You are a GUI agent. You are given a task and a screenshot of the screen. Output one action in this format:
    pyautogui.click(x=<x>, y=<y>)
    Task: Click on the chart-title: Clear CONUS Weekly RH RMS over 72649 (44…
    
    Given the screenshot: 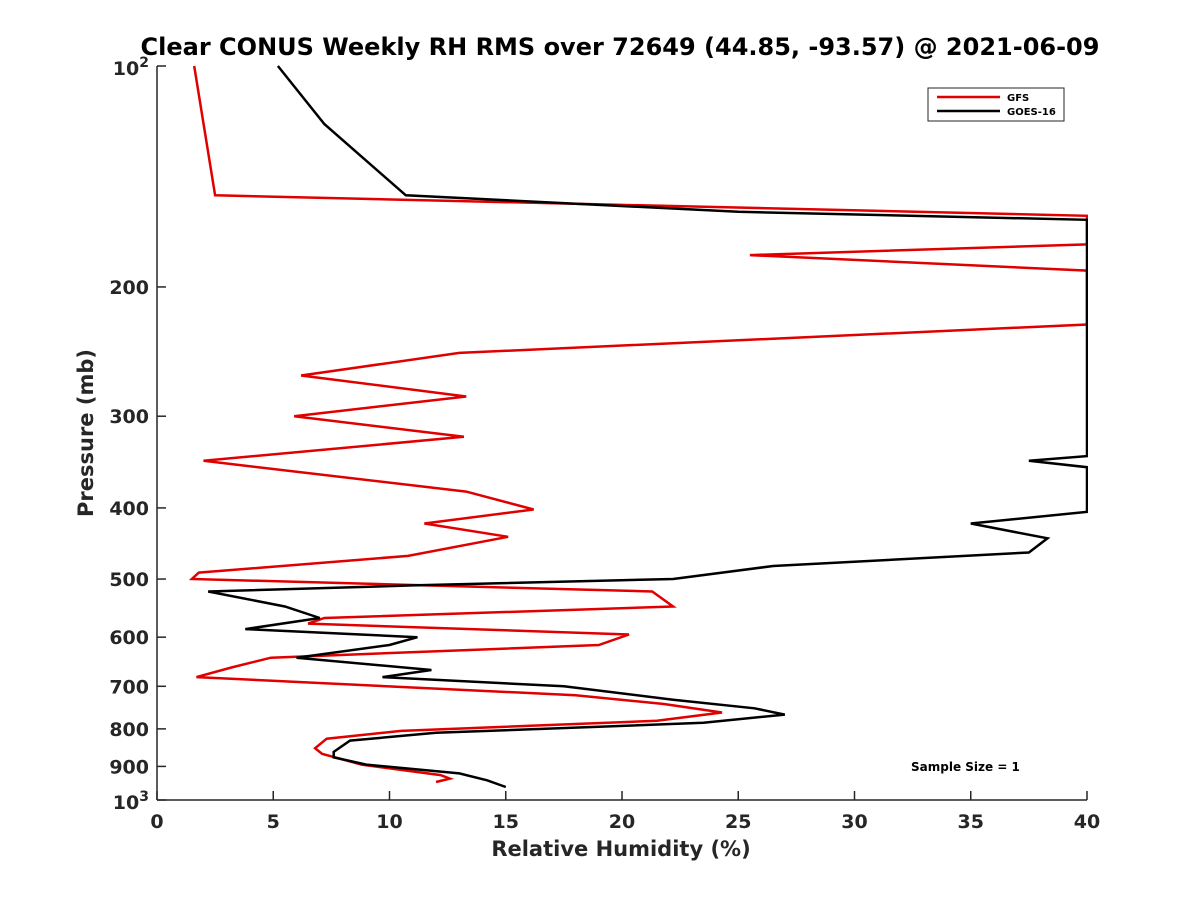 What is the action you would take?
    pyautogui.click(x=620, y=47)
    